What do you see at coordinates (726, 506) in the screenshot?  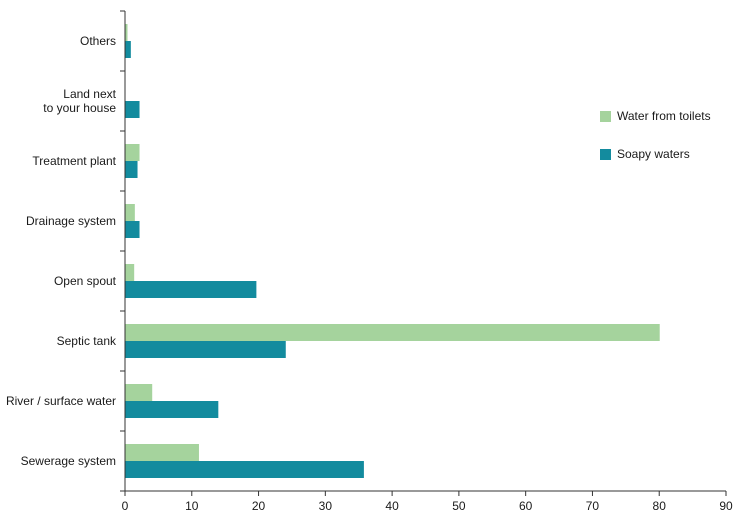 I see `x-tick-label: 90` at bounding box center [726, 506].